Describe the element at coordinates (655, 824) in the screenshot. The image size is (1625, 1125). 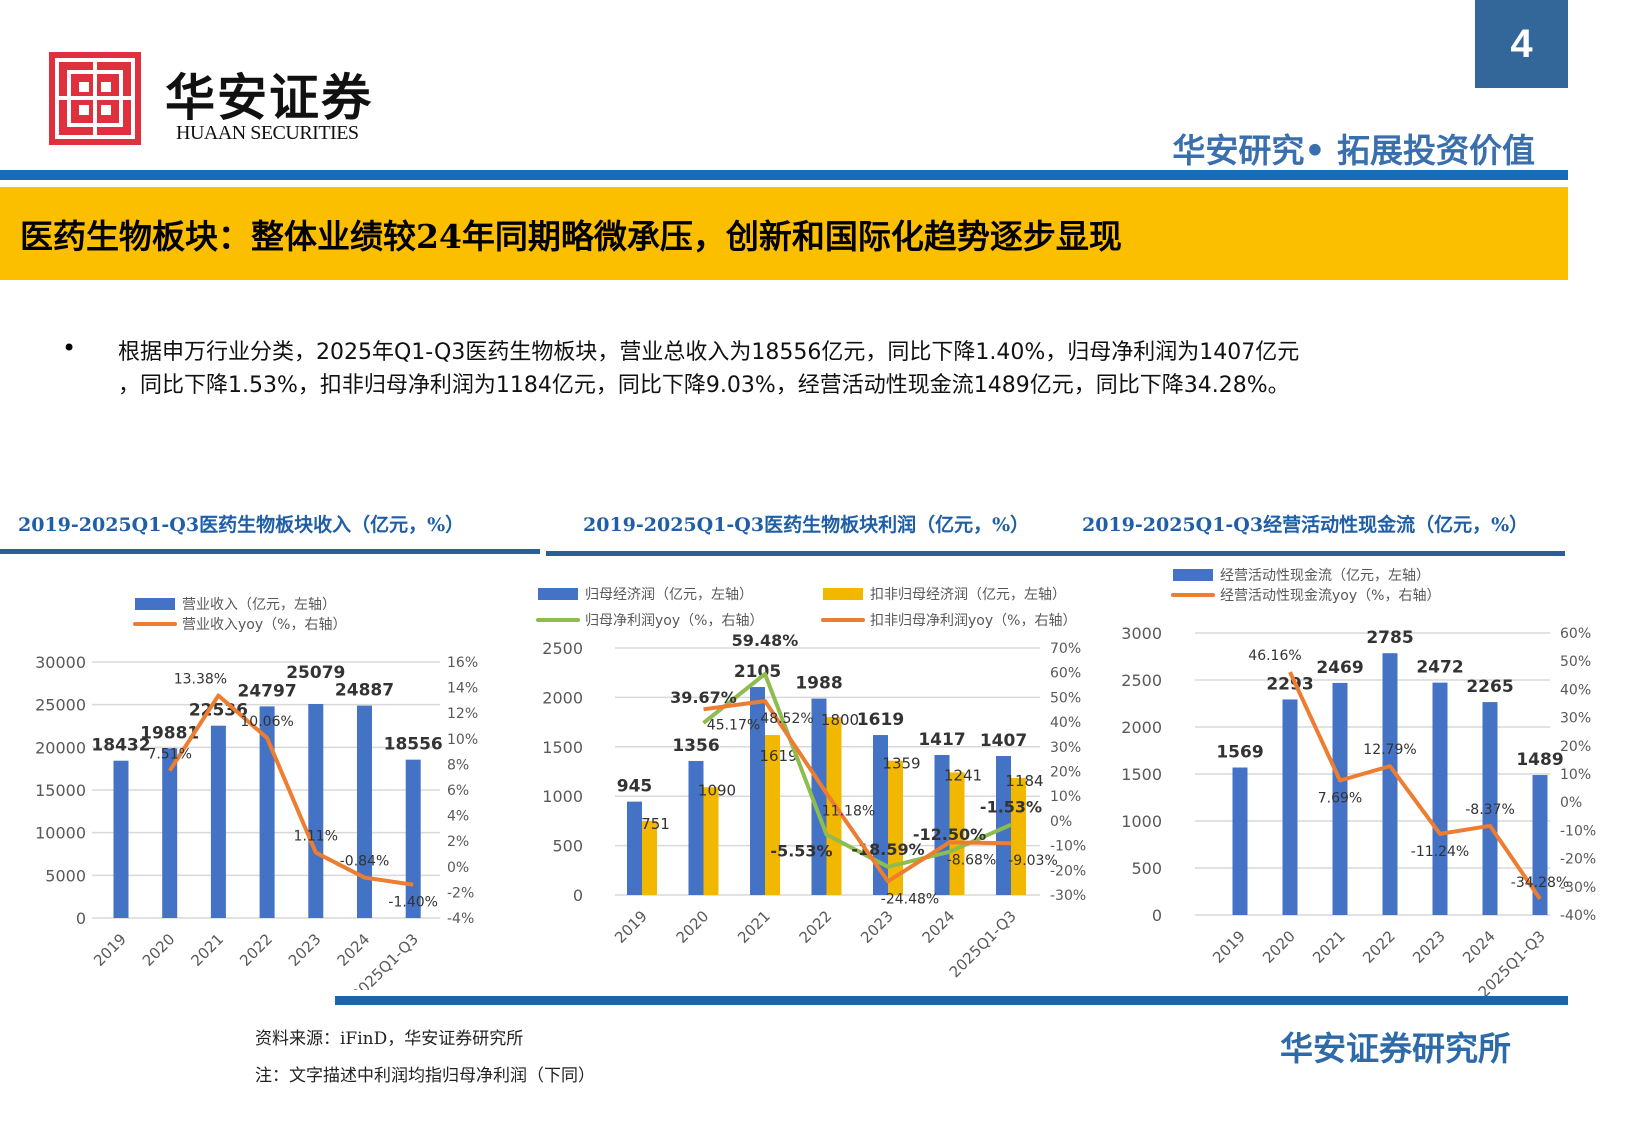
I see `bar-value-label: 751` at that location.